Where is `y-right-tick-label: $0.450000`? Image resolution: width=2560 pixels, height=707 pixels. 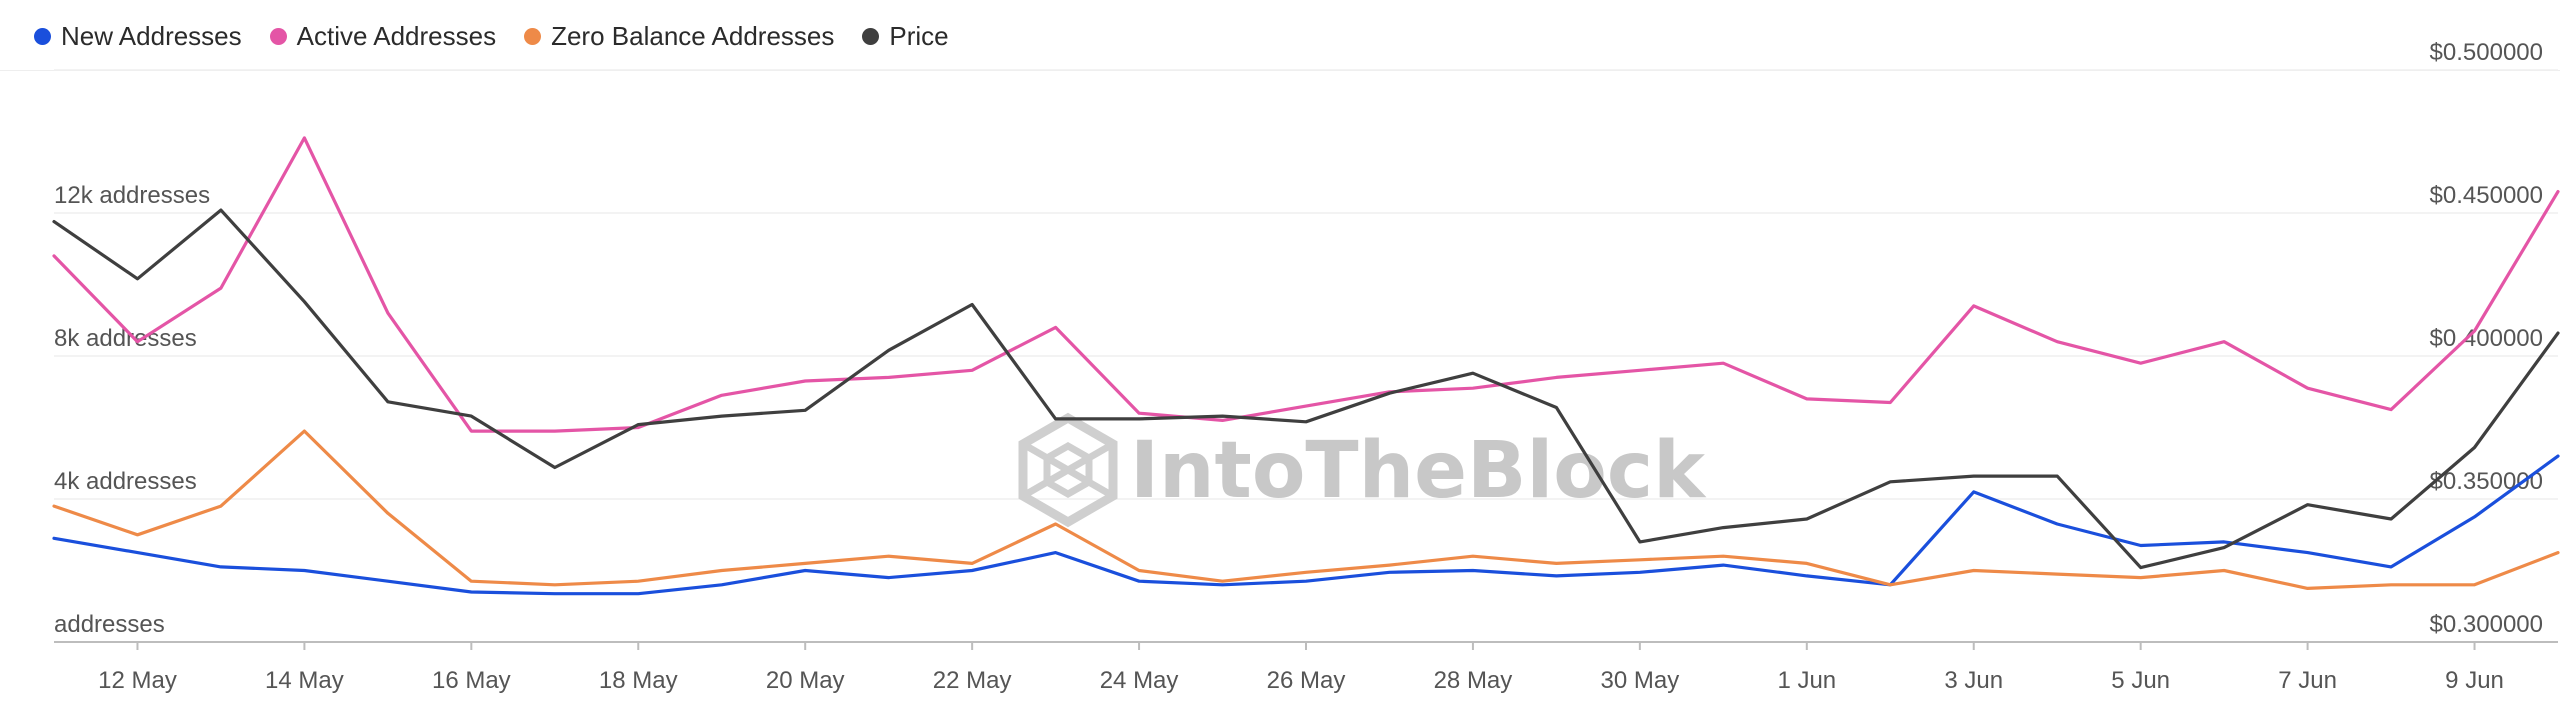 y-right-tick-label: $0.450000 is located at coordinates (2486, 195).